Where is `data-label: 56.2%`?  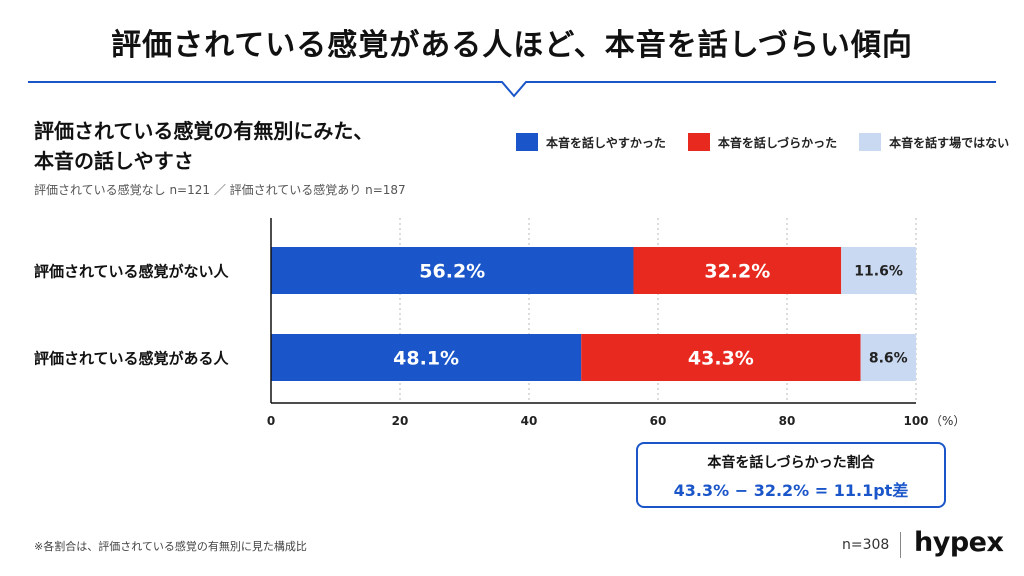
data-label: 56.2% is located at coordinates (452, 272).